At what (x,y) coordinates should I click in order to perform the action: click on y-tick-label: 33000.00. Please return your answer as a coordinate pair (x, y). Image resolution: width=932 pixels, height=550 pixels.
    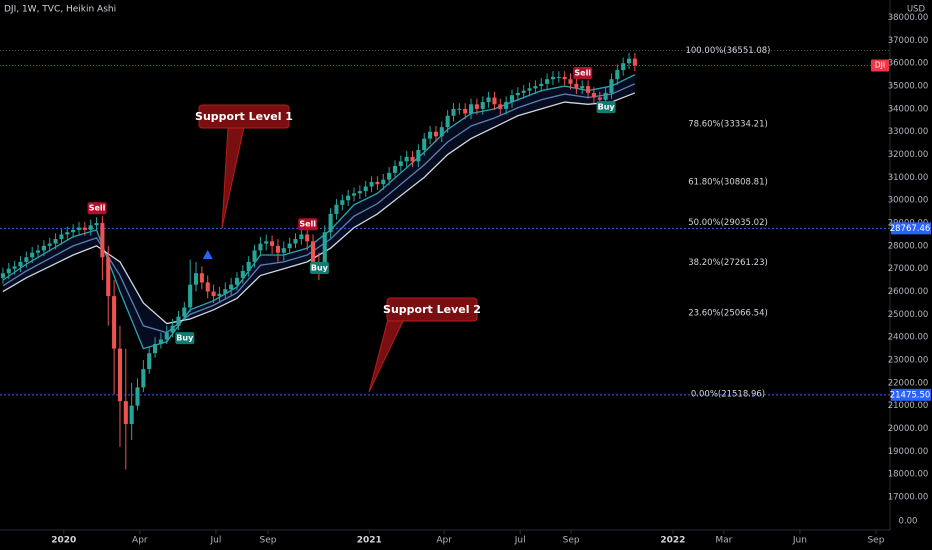
    Looking at the image, I should click on (908, 132).